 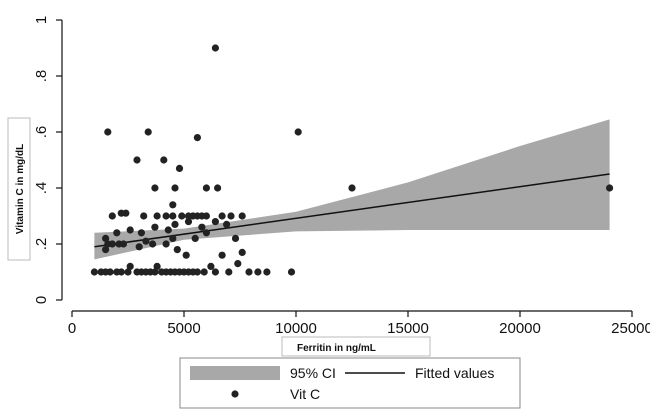 What do you see at coordinates (235, 373) in the screenshot?
I see `legend-ci-swatch` at bounding box center [235, 373].